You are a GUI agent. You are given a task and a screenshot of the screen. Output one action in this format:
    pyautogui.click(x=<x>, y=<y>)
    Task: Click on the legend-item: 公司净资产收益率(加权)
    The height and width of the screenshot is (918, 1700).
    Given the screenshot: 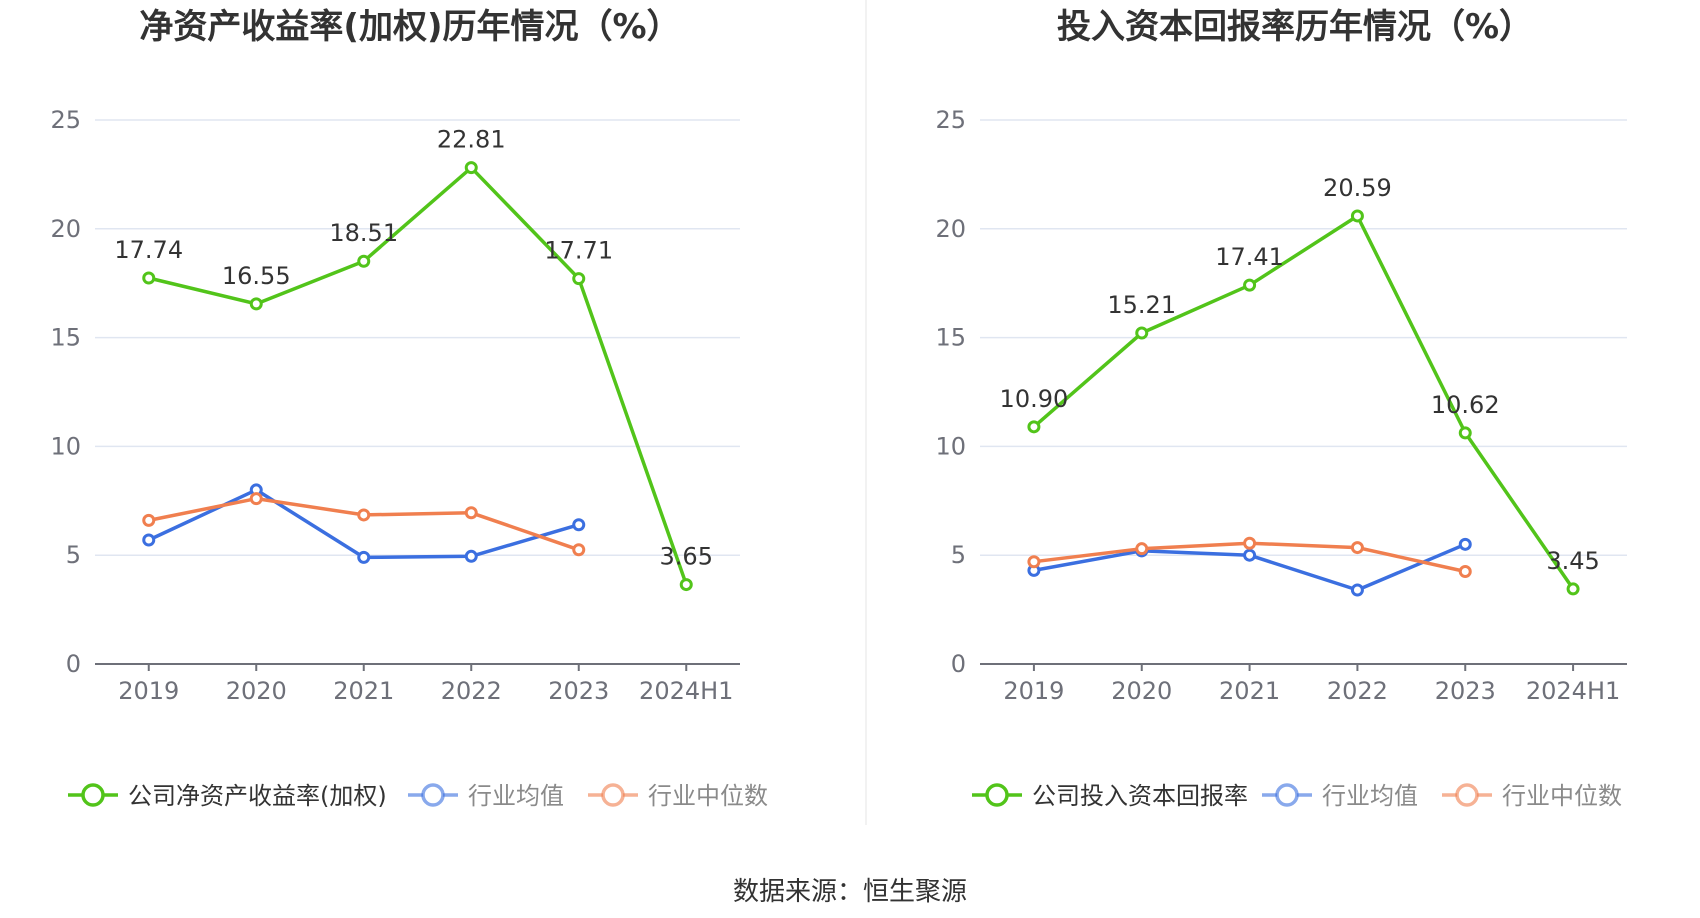 What is the action you would take?
    pyautogui.click(x=227, y=796)
    